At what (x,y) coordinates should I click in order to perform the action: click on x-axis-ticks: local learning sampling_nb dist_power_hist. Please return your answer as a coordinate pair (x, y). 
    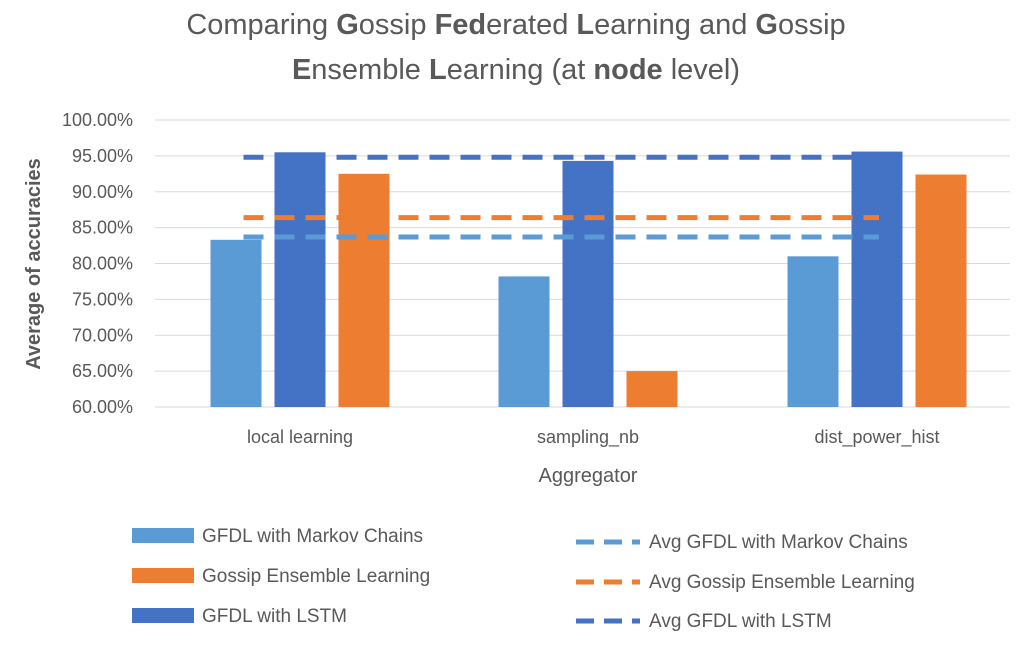
    Looking at the image, I should click on (593, 437).